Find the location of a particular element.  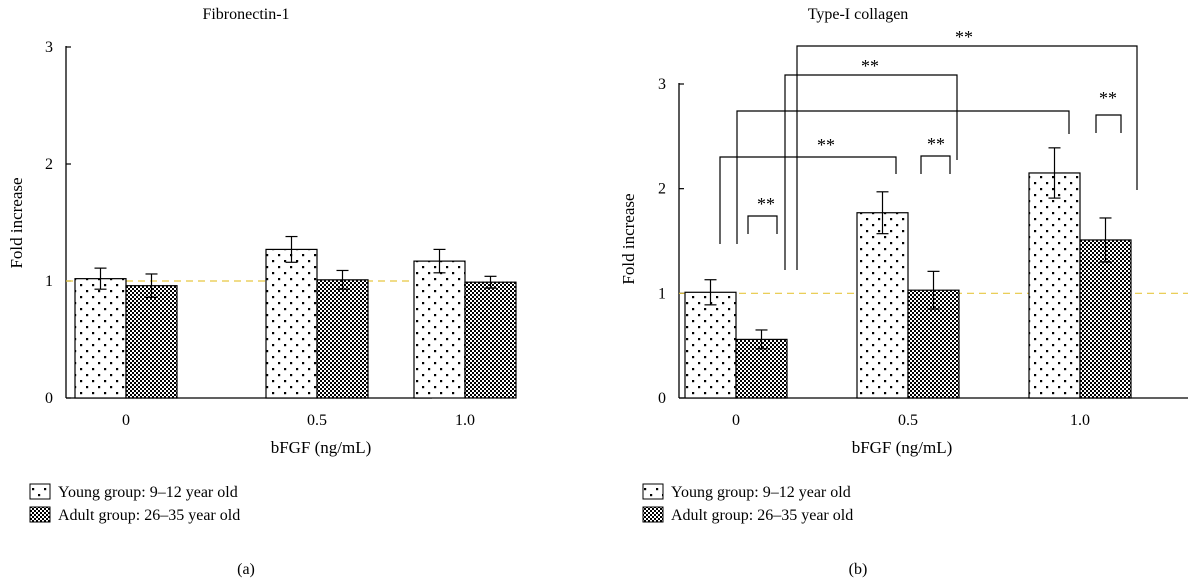

panel-label: (b) is located at coordinates (858, 569).